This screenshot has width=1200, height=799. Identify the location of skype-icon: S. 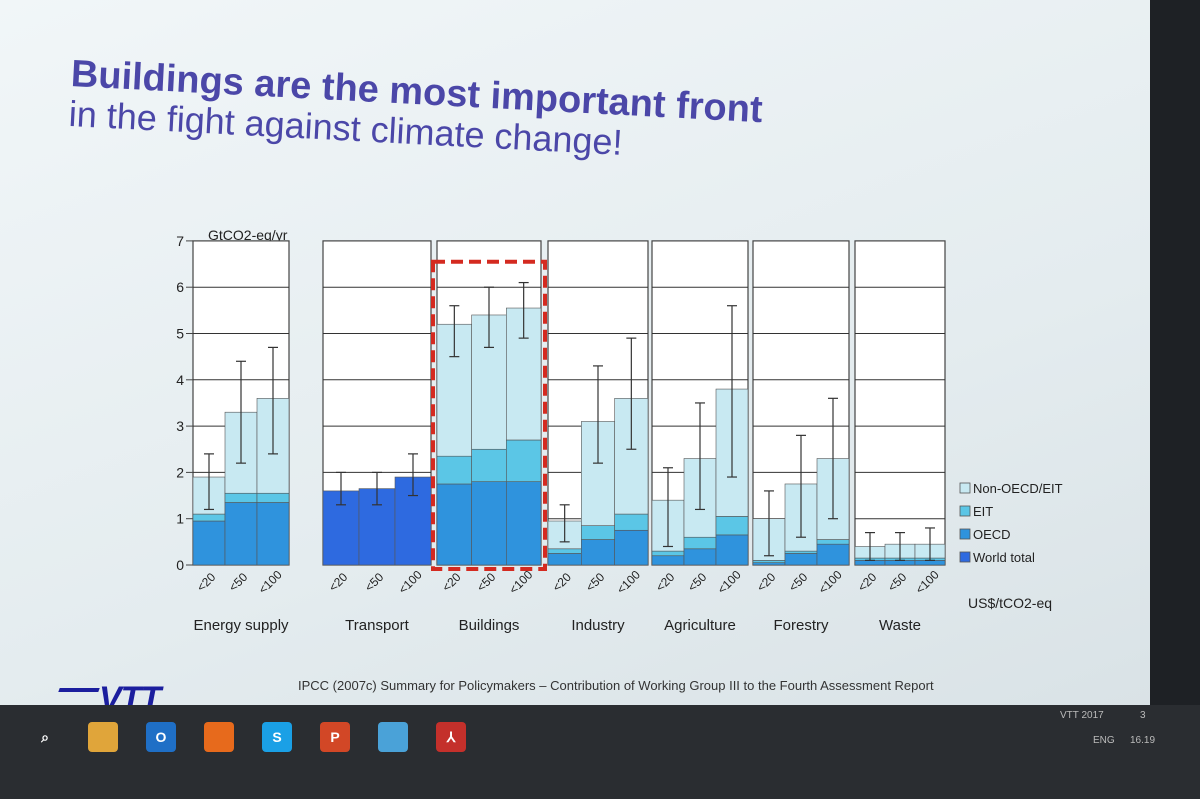
(277, 737).